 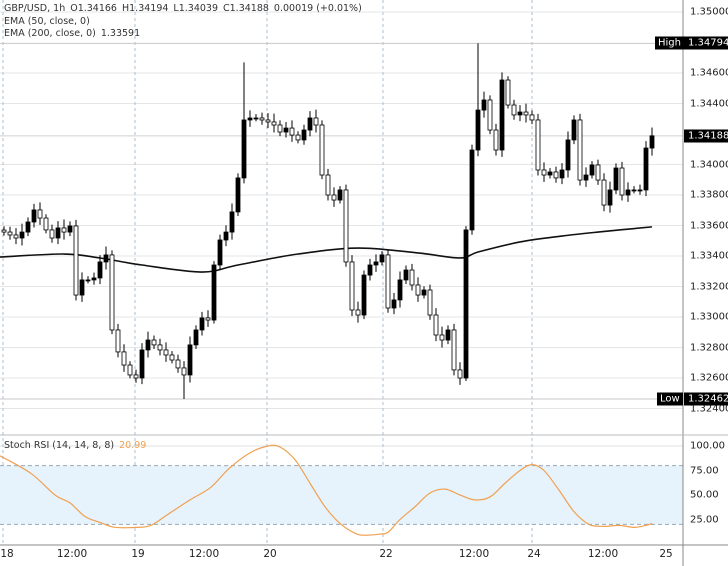 What do you see at coordinates (138, 554) in the screenshot?
I see `time-axis-label: 19` at bounding box center [138, 554].